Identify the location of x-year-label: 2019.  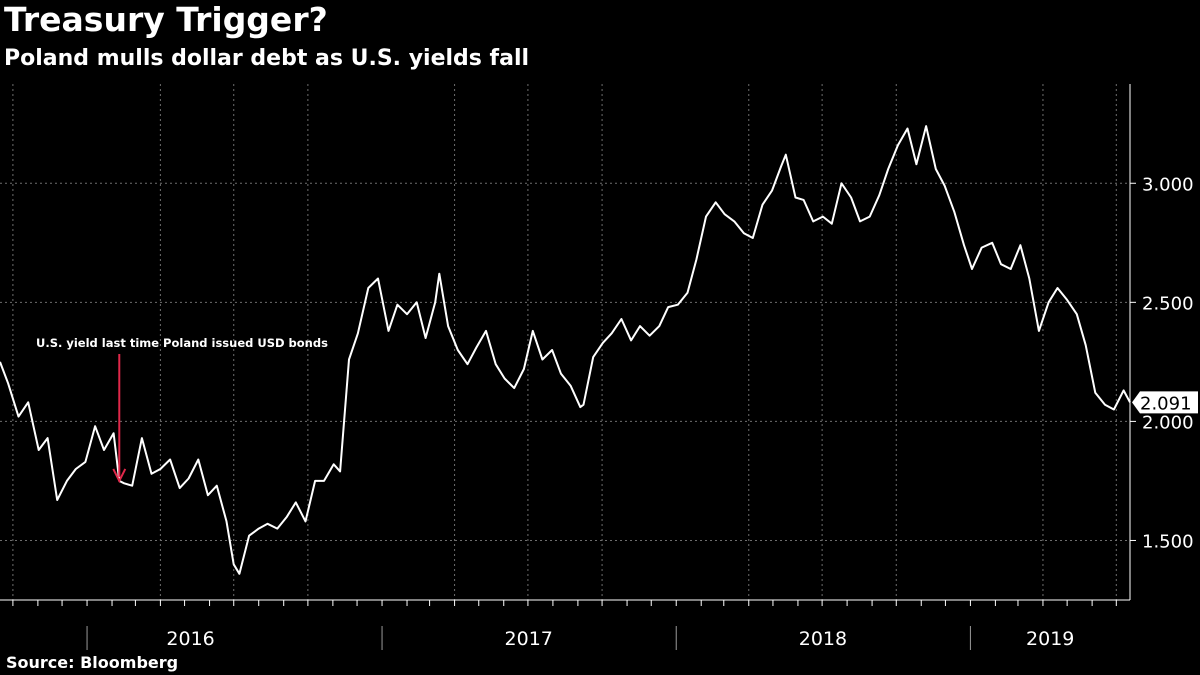
(1050, 639).